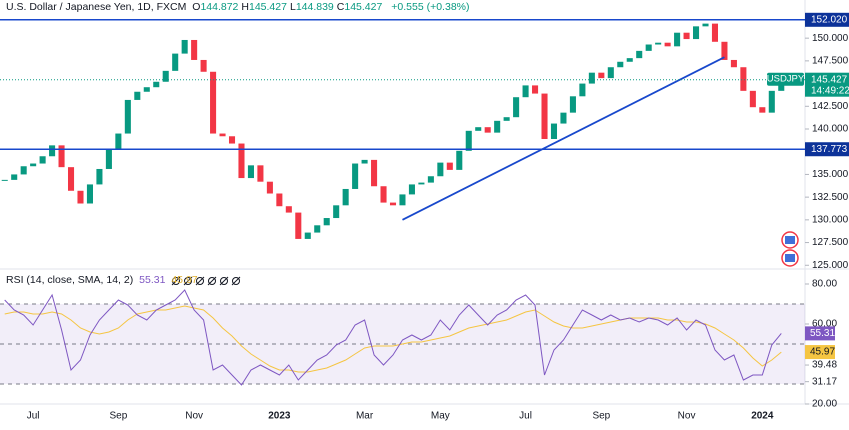  What do you see at coordinates (288, 7) in the screenshot?
I see `ohlc: O144.872 H145.427 L144.839 C145.427` at bounding box center [288, 7].